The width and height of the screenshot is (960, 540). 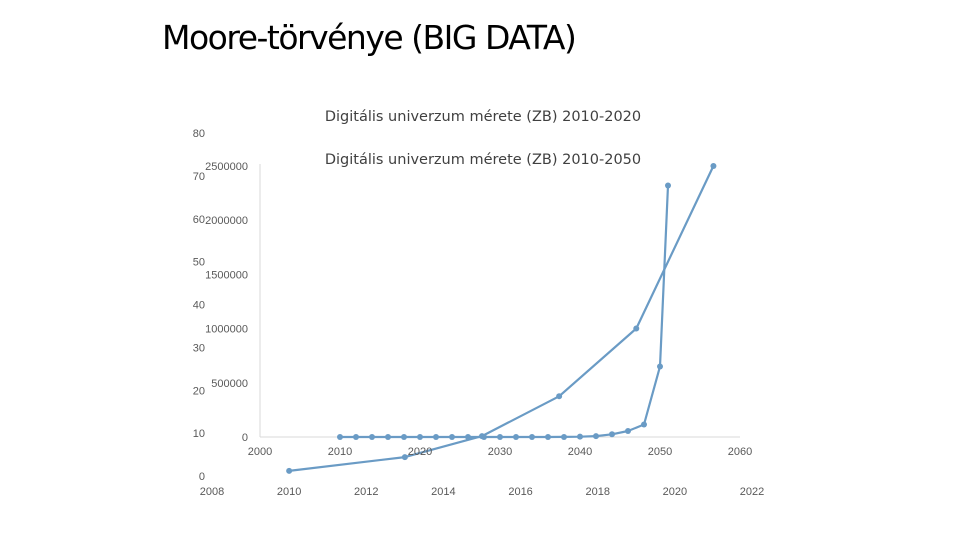 What do you see at coordinates (752, 492) in the screenshot?
I see `chart0-x-tick-7: 2022` at bounding box center [752, 492].